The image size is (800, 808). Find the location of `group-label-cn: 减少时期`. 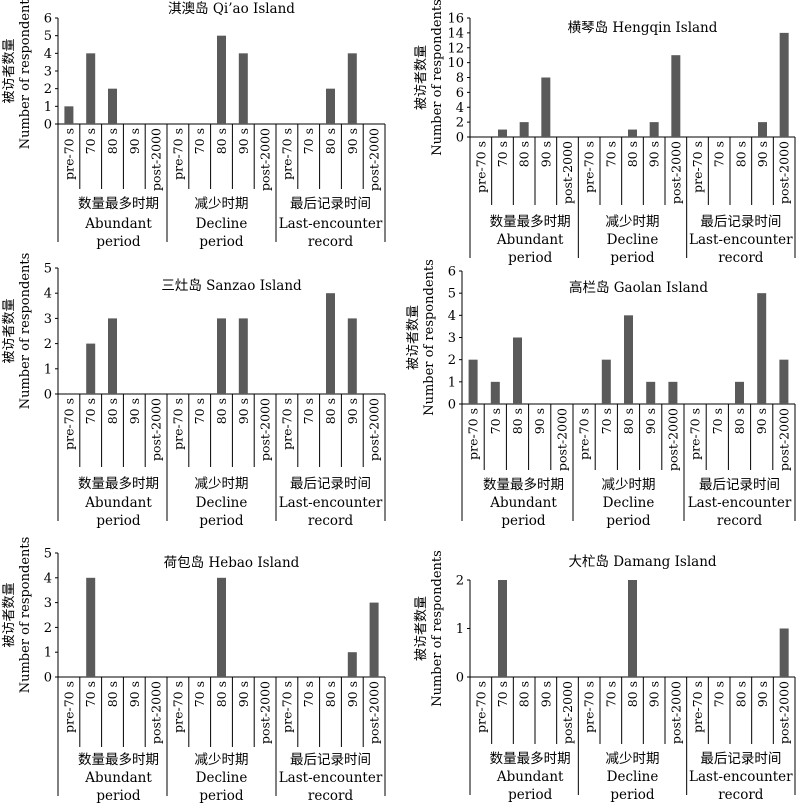

group-label-cn: 减少时期 is located at coordinates (633, 759).